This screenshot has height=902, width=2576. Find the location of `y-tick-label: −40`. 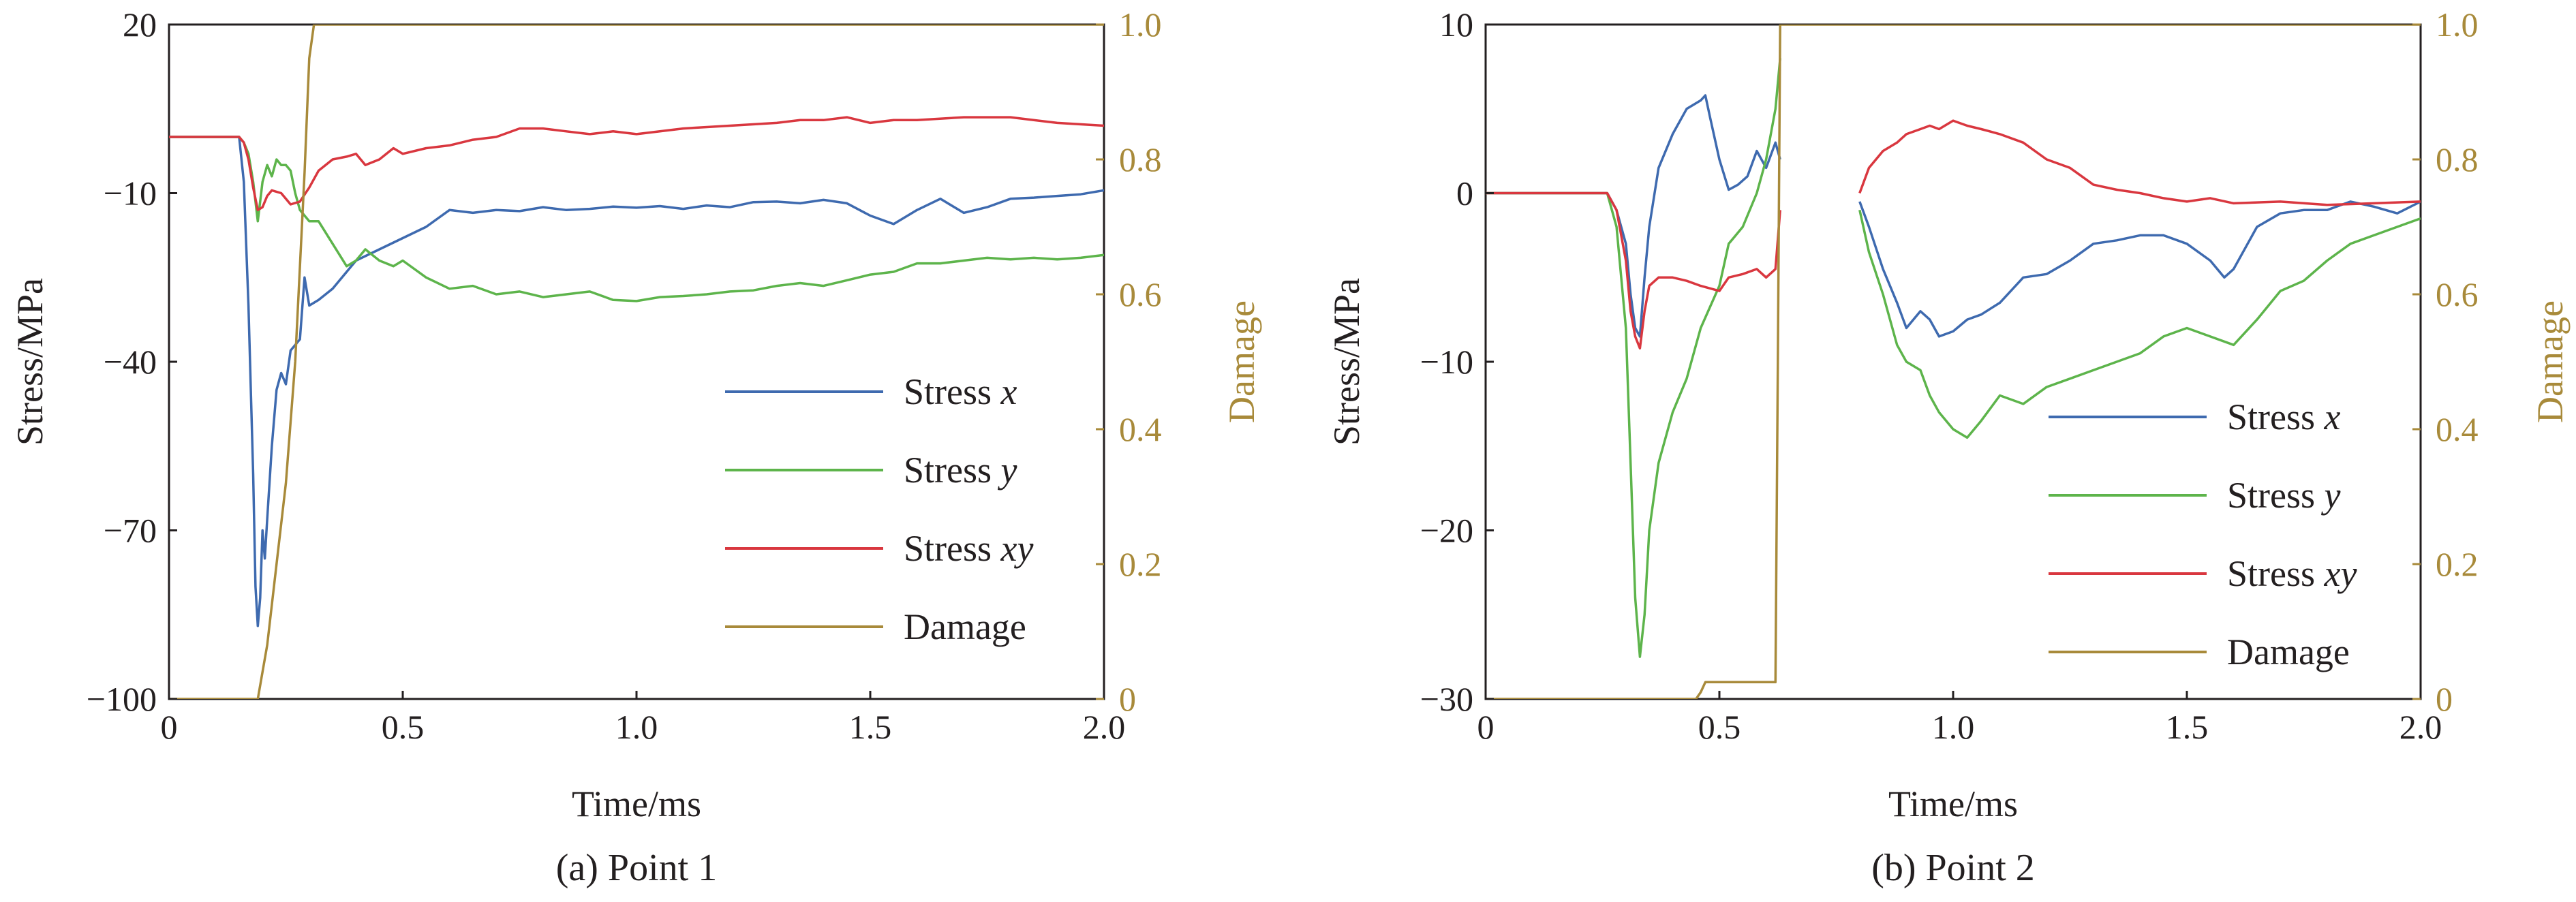

y-tick-label: −40 is located at coordinates (130, 362).